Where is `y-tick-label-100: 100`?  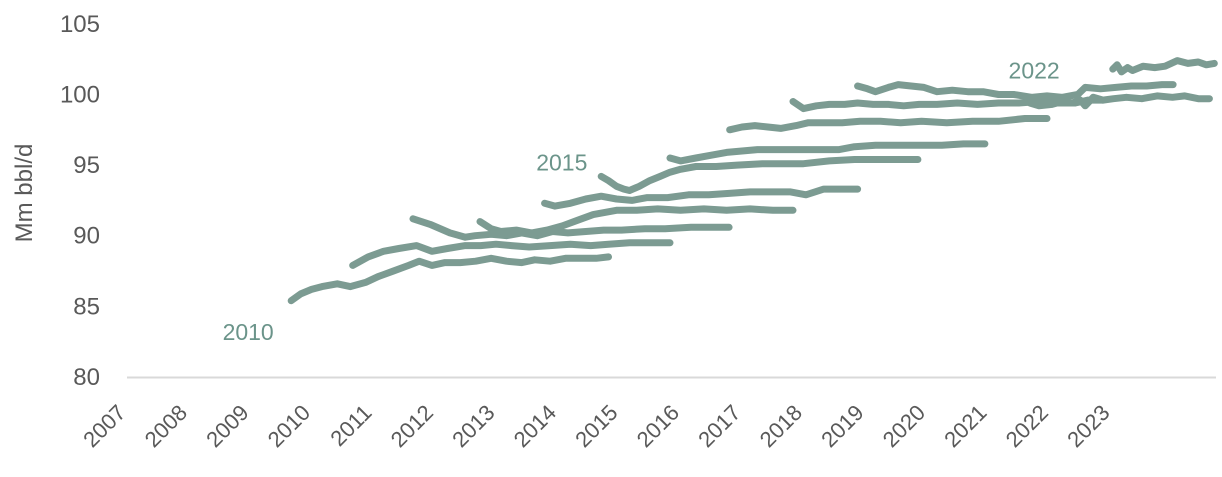 y-tick-label-100: 100 is located at coordinates (80, 94).